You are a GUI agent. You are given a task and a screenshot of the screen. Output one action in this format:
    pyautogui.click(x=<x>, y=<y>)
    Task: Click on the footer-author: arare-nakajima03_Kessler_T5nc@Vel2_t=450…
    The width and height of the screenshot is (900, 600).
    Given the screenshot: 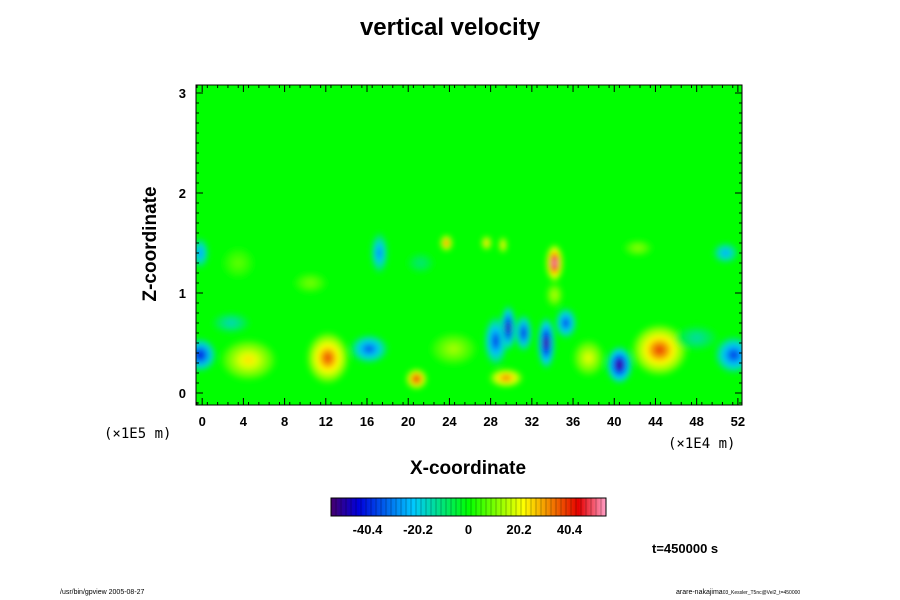 What is the action you would take?
    pyautogui.click(x=738, y=592)
    